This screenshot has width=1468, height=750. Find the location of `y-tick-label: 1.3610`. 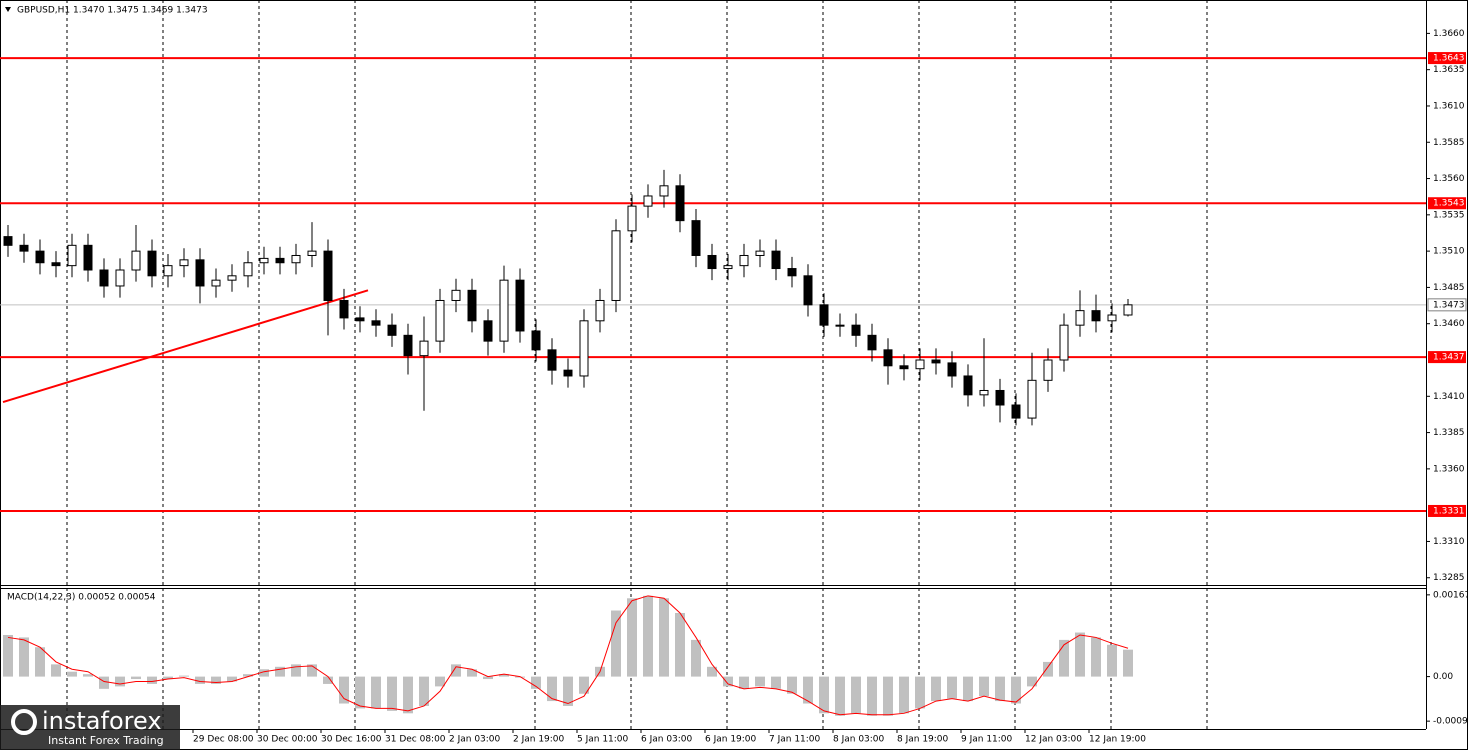

y-tick-label: 1.3610 is located at coordinates (1449, 106).